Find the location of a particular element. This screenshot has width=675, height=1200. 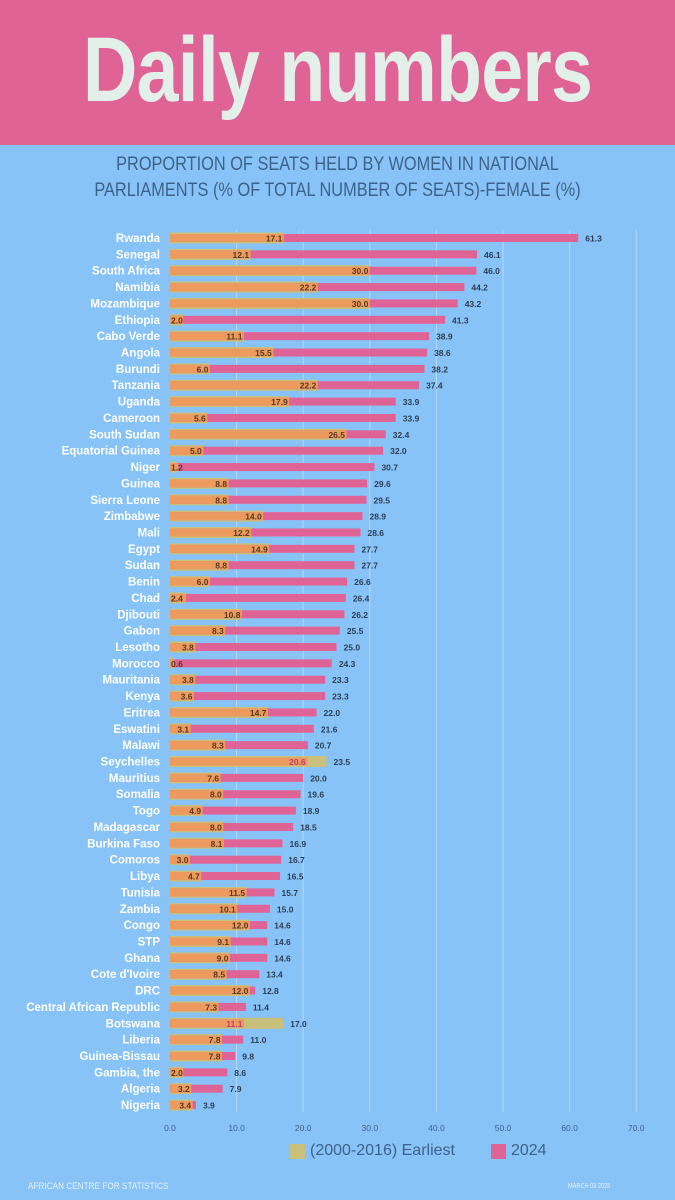

category-label: Malawi is located at coordinates (141, 746).